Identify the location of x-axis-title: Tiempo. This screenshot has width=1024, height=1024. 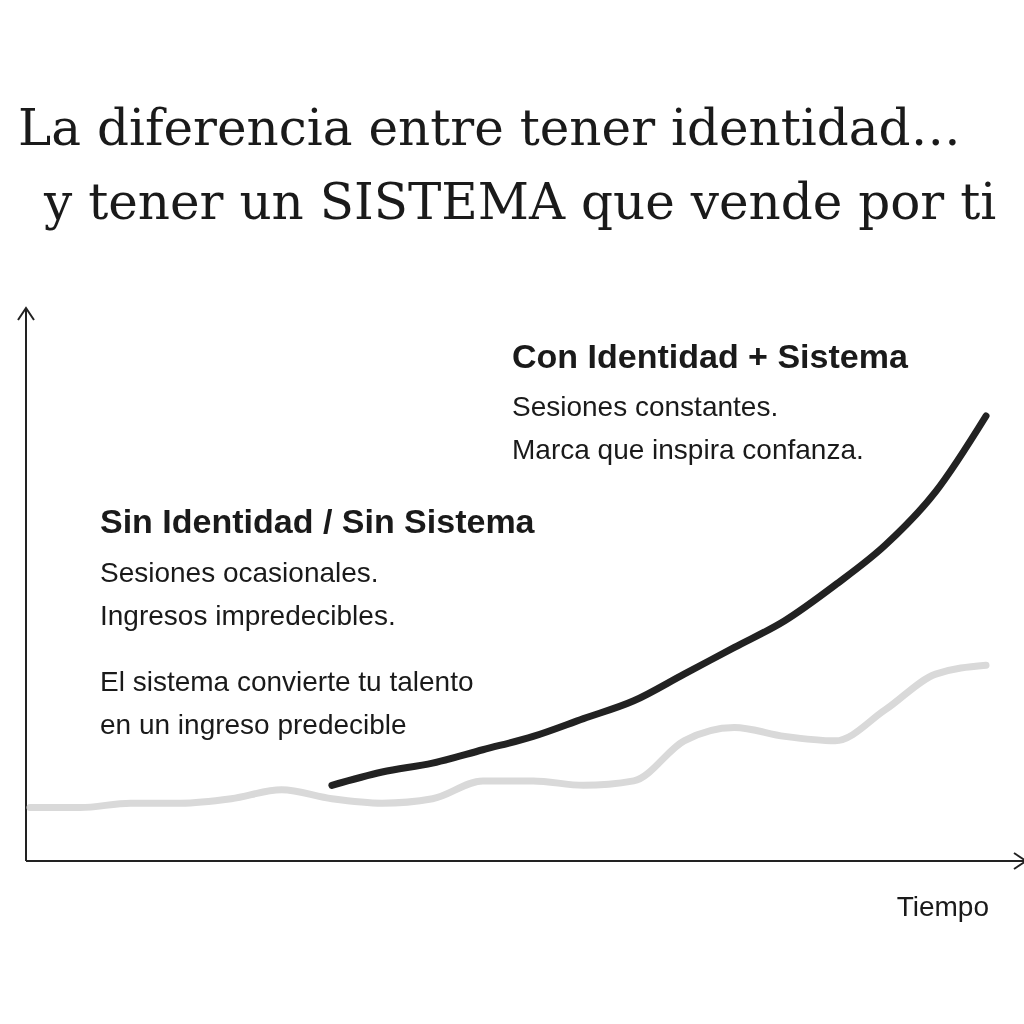
(942, 906).